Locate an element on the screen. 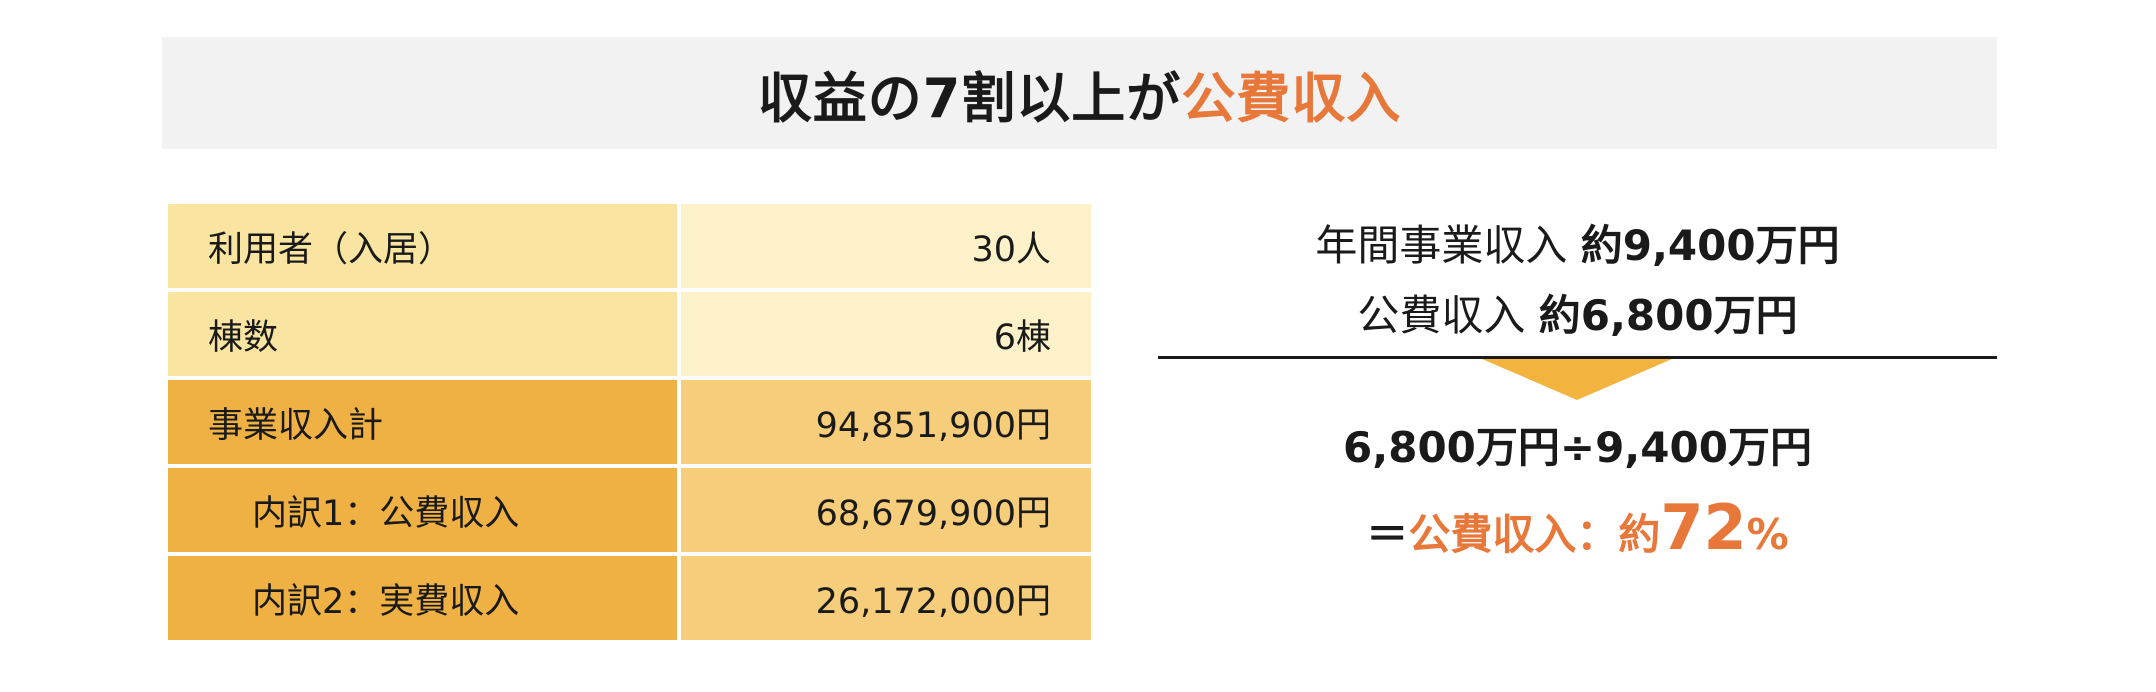  row-value: 68,679,900円 is located at coordinates (885, 510).